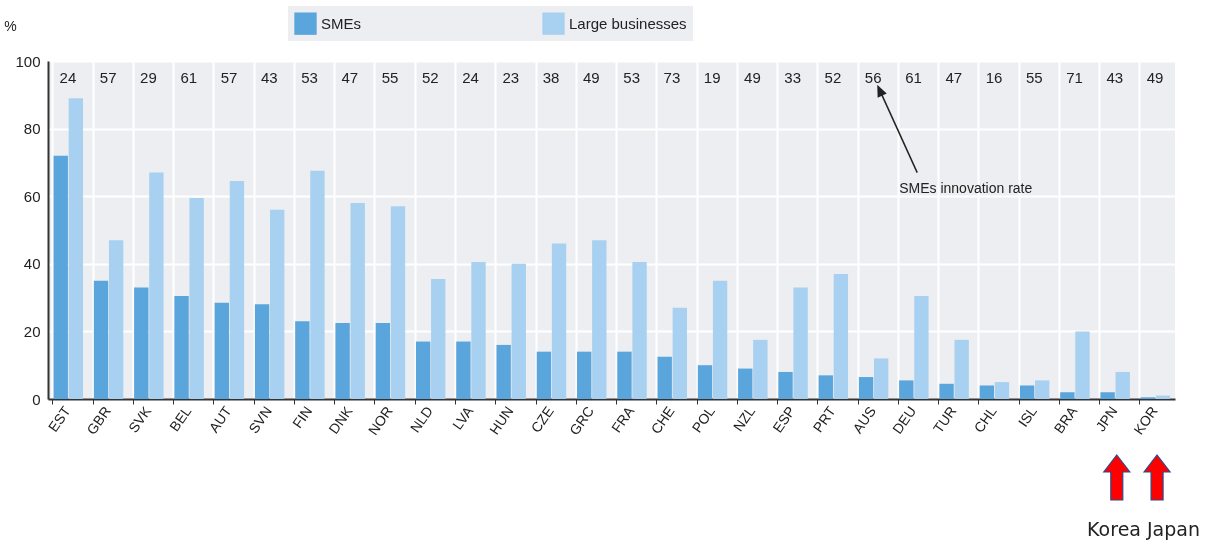  Describe the element at coordinates (744, 419) in the screenshot. I see `x-tick-label: NZL` at that location.